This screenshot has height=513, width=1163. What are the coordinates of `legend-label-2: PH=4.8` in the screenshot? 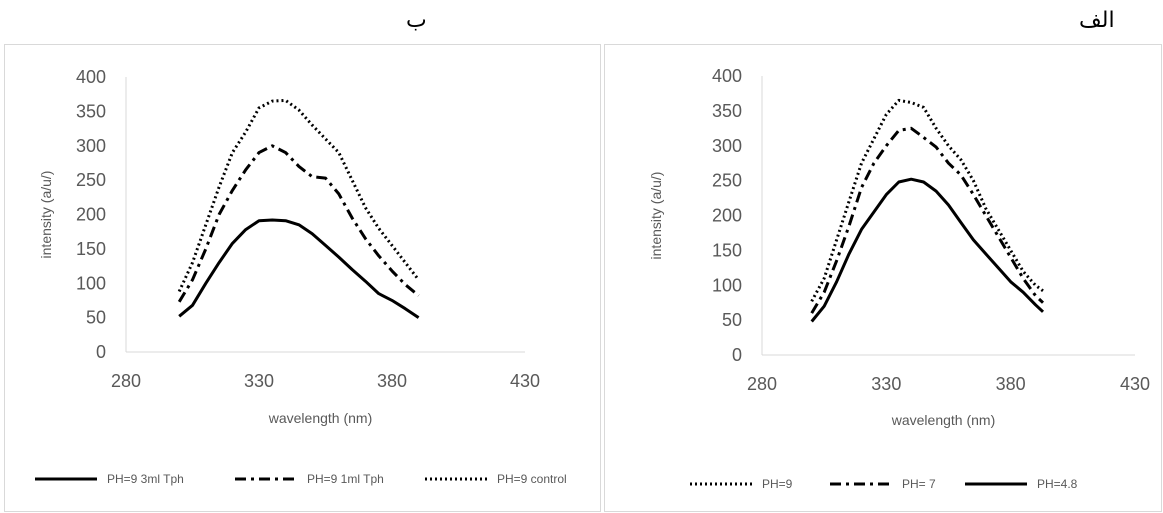 It's located at (1057, 484).